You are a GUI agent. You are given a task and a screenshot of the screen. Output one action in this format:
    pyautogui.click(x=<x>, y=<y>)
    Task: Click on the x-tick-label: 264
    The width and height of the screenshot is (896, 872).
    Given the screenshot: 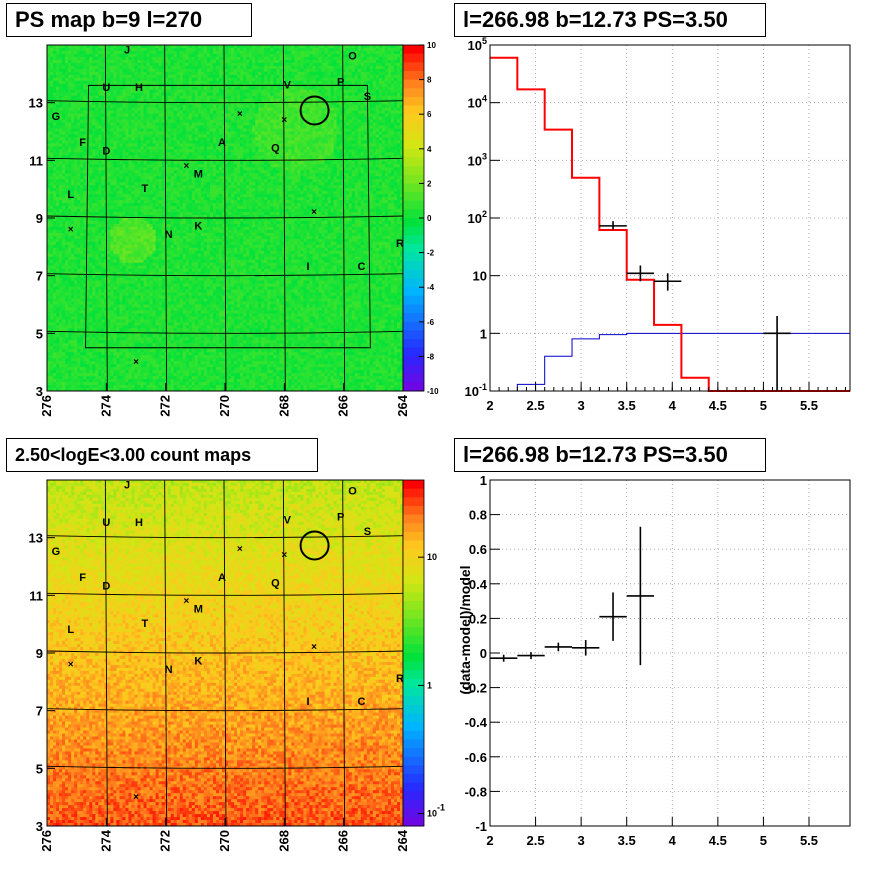 What is the action you would take?
    pyautogui.click(x=402, y=840)
    